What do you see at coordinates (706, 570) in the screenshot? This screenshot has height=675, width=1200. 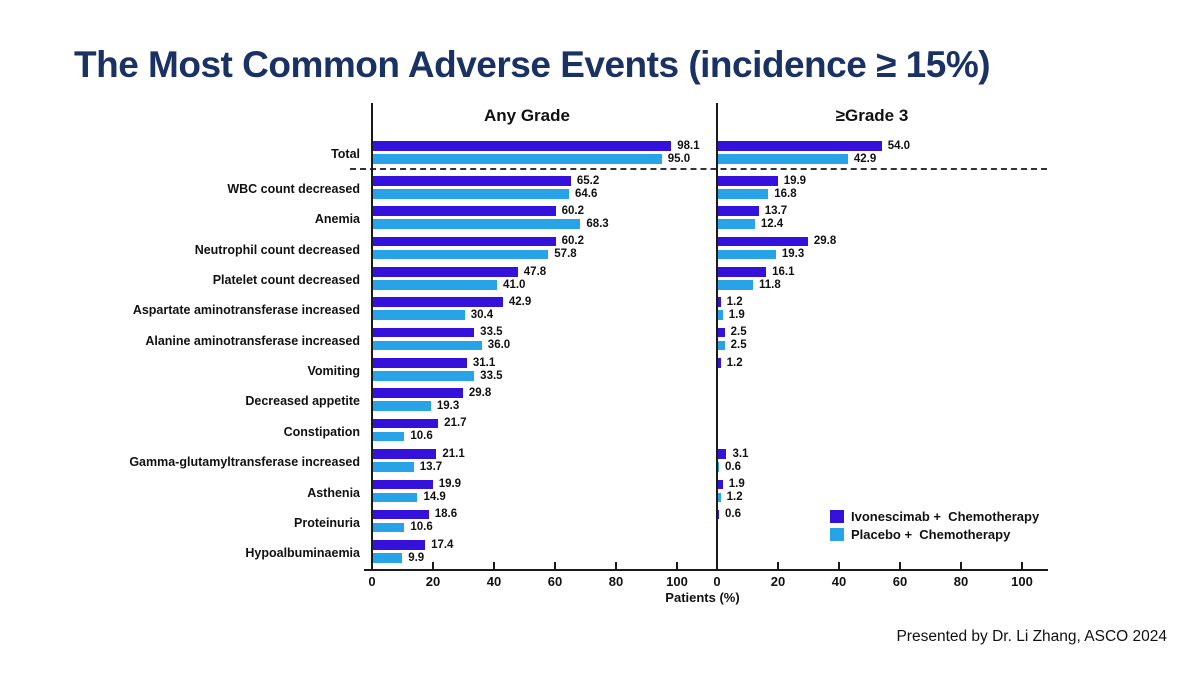 I see `x-axis-line` at bounding box center [706, 570].